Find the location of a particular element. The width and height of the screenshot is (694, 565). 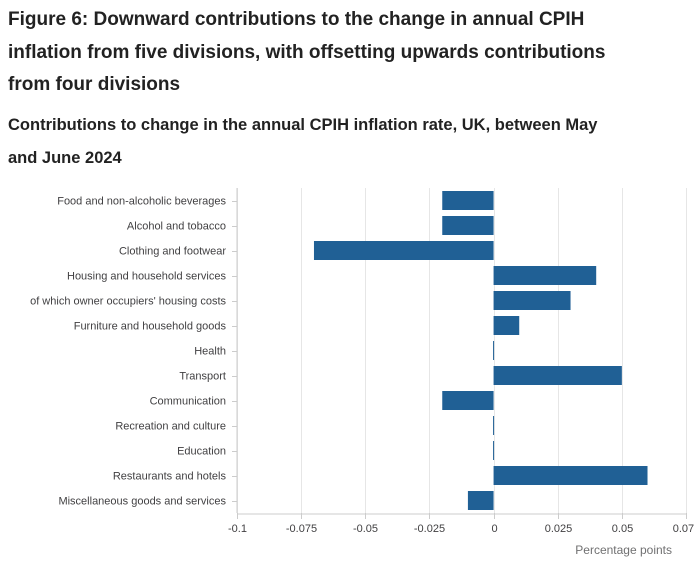

category-label: Recreation and culture is located at coordinates (170, 427).